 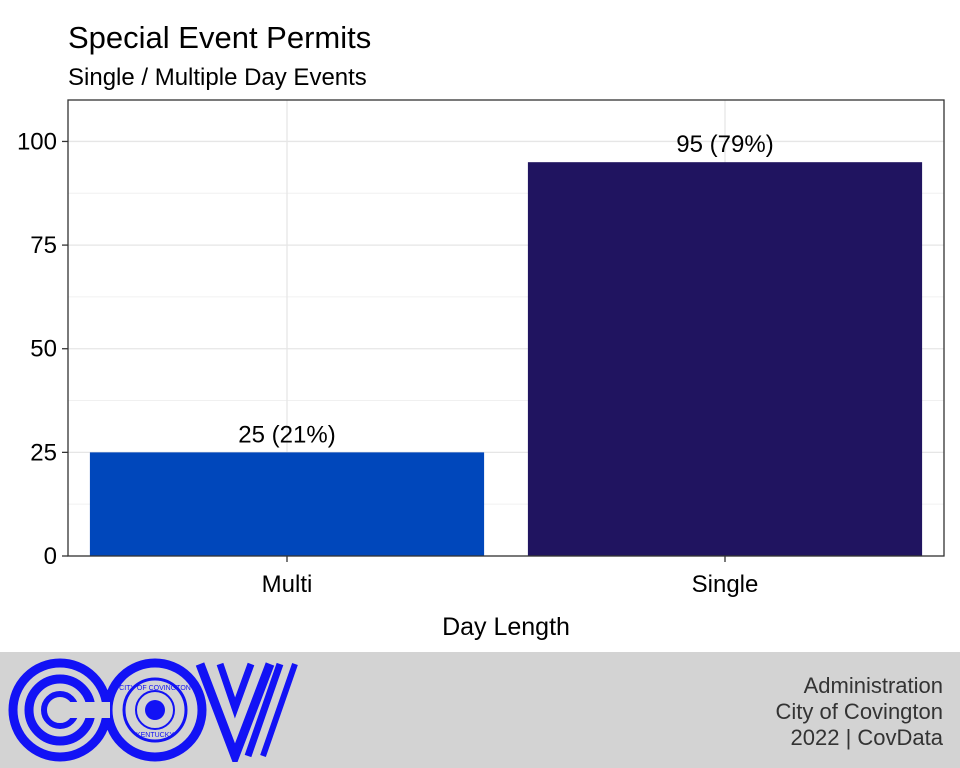 I want to click on x-axis-title: Day Length, so click(x=506, y=627).